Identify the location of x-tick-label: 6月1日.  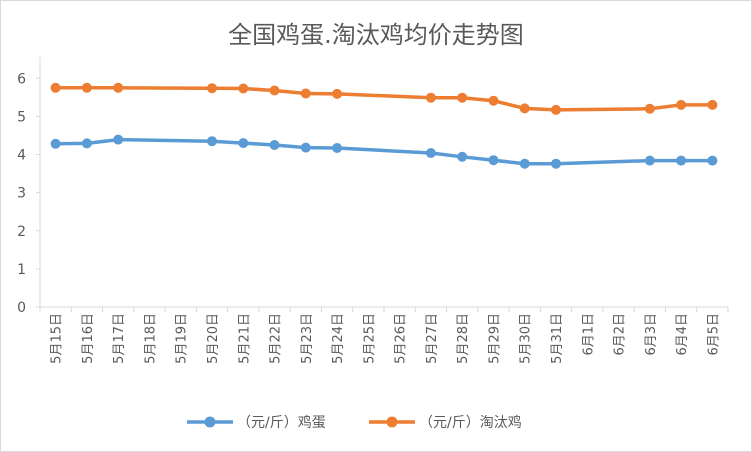
(588, 334).